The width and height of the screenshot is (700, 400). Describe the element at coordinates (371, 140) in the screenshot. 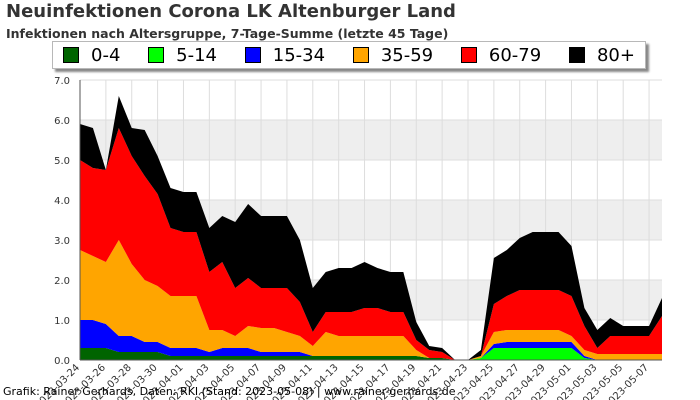

I see `grid-band` at that location.